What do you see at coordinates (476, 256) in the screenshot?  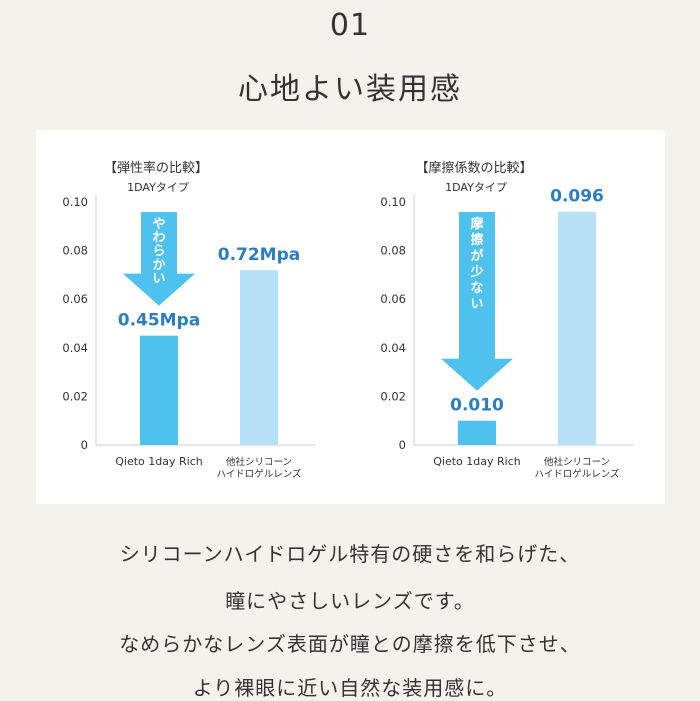 I see `arrow-label-char: が` at bounding box center [476, 256].